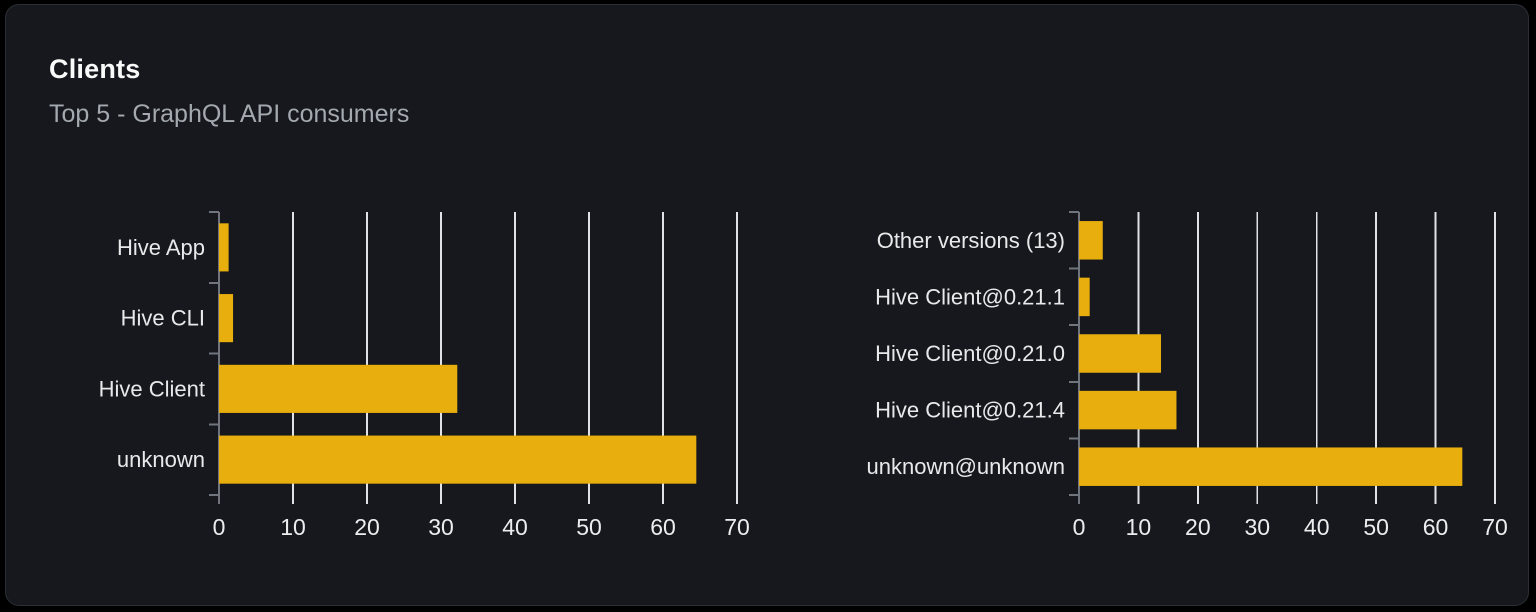 Image resolution: width=1536 pixels, height=612 pixels. I want to click on category-label: Hive Client, so click(152, 388).